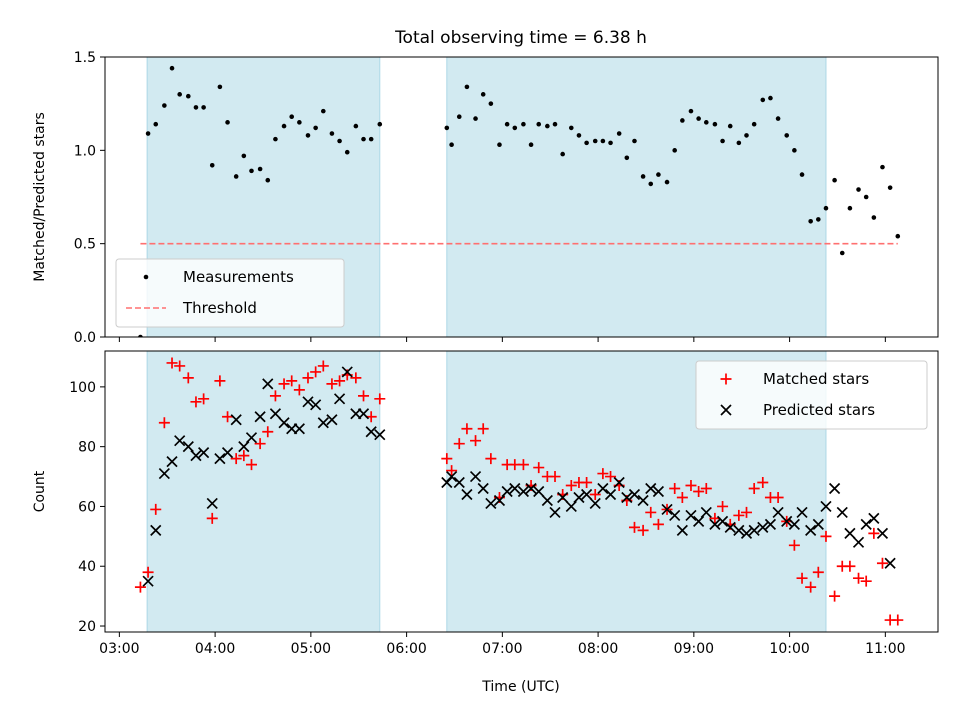 The image size is (960, 720). What do you see at coordinates (146, 277) in the screenshot?
I see `legend-measurements-marker` at bounding box center [146, 277].